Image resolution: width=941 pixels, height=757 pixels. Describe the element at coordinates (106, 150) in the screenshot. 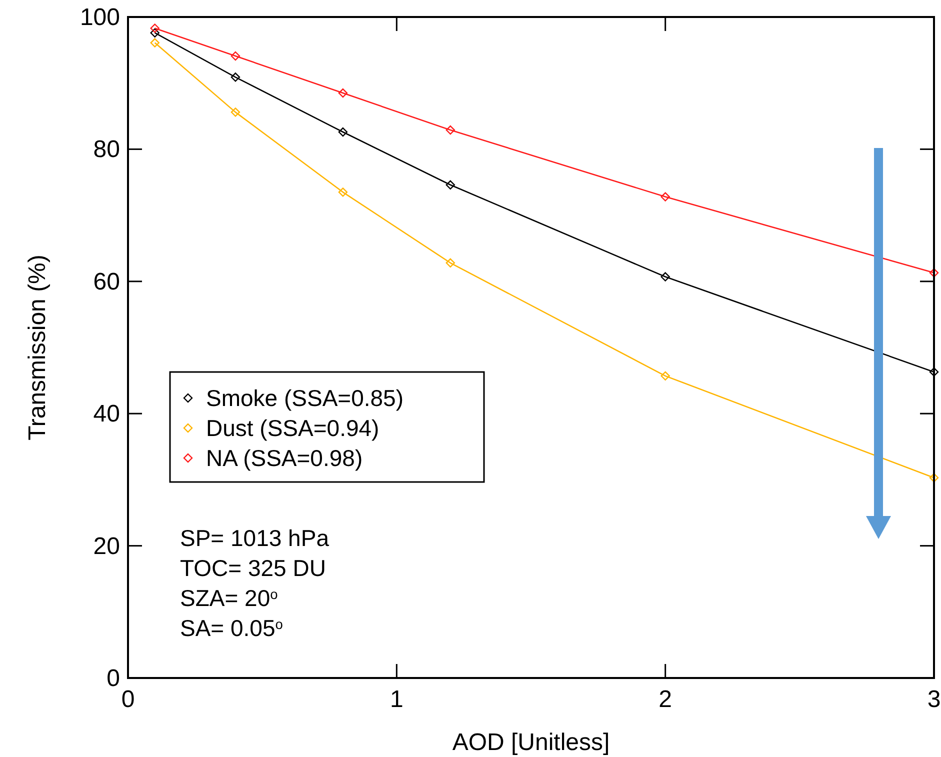

I see `y-tick-label: 80` at that location.